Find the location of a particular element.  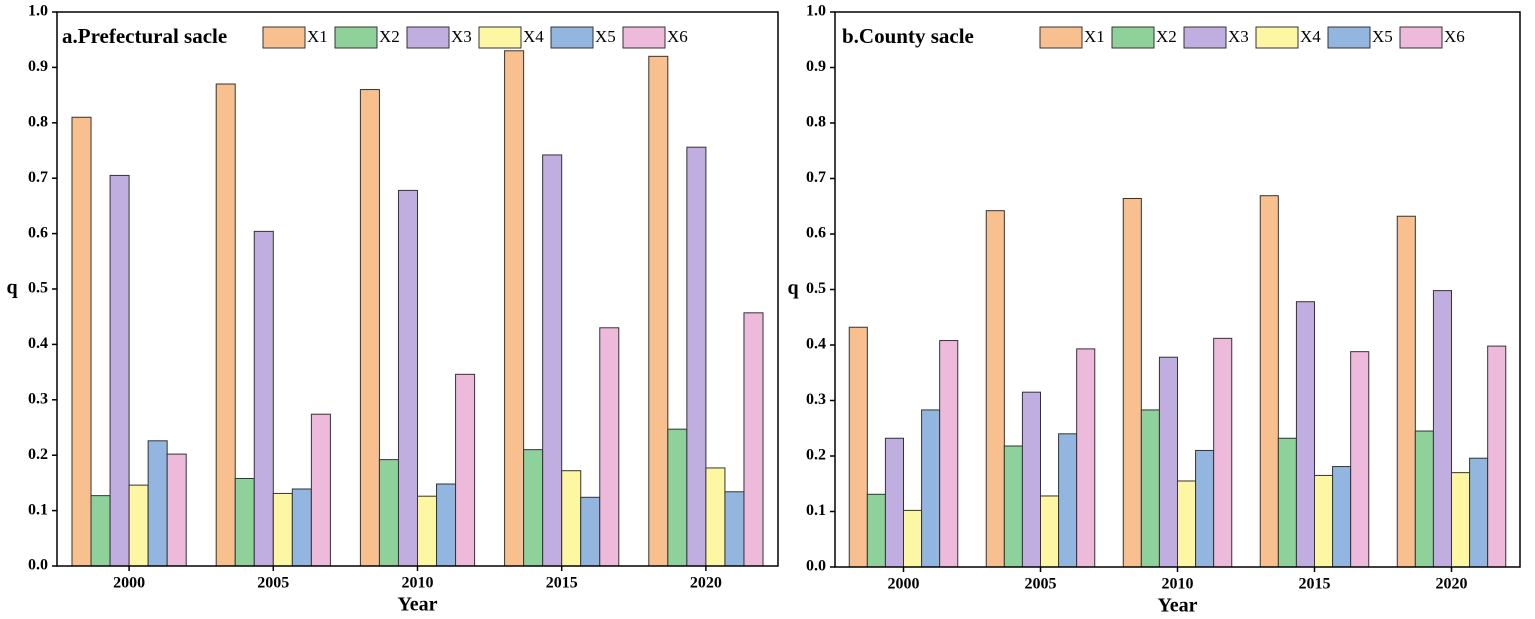

legend-label: X4 is located at coordinates (1310, 36).